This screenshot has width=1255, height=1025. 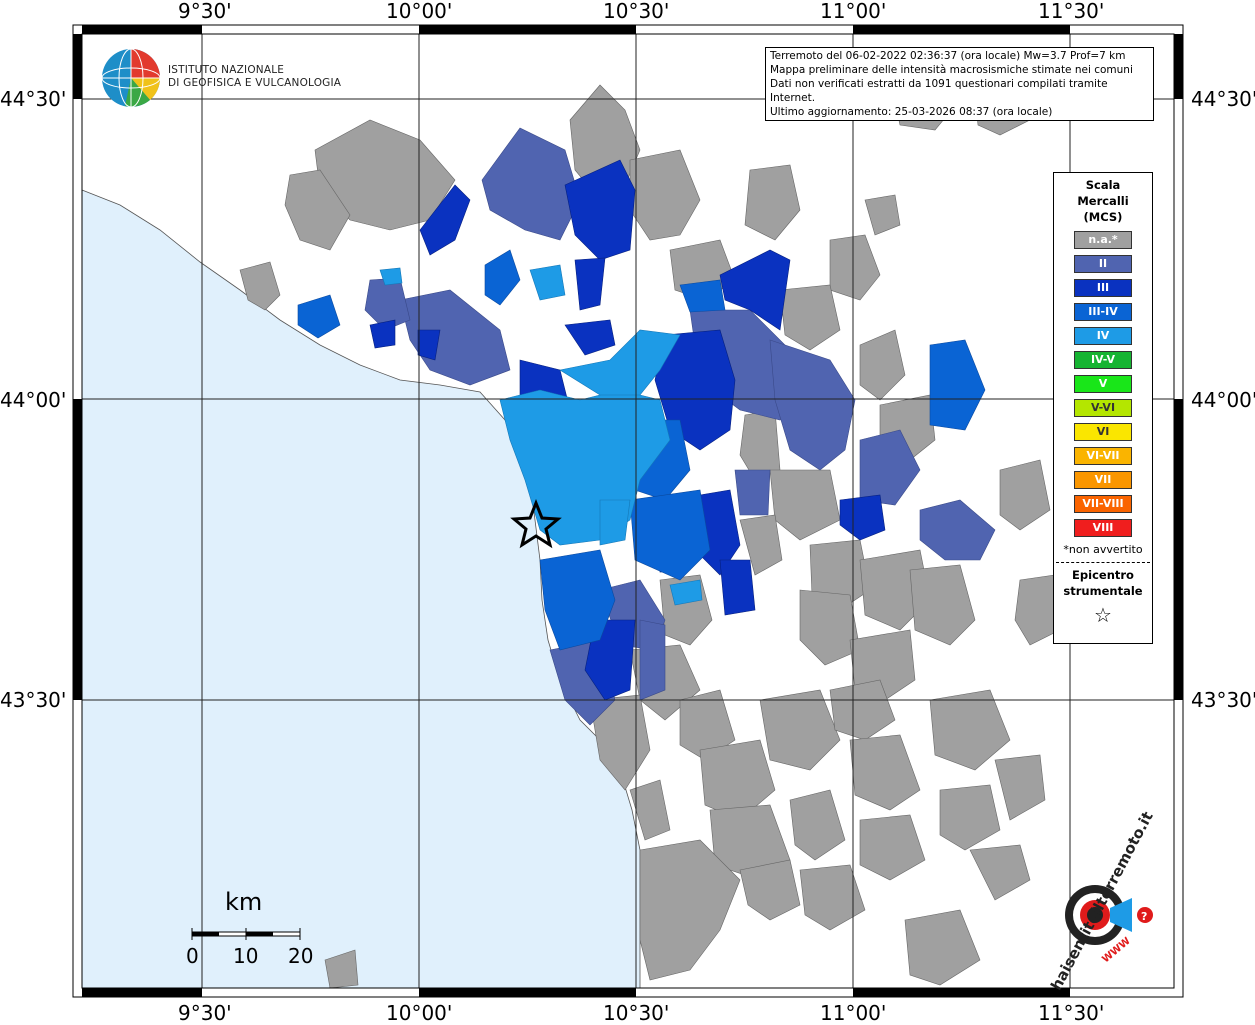 What do you see at coordinates (205, 11) in the screenshot?
I see `lon-label-top-930: 9°30'` at bounding box center [205, 11].